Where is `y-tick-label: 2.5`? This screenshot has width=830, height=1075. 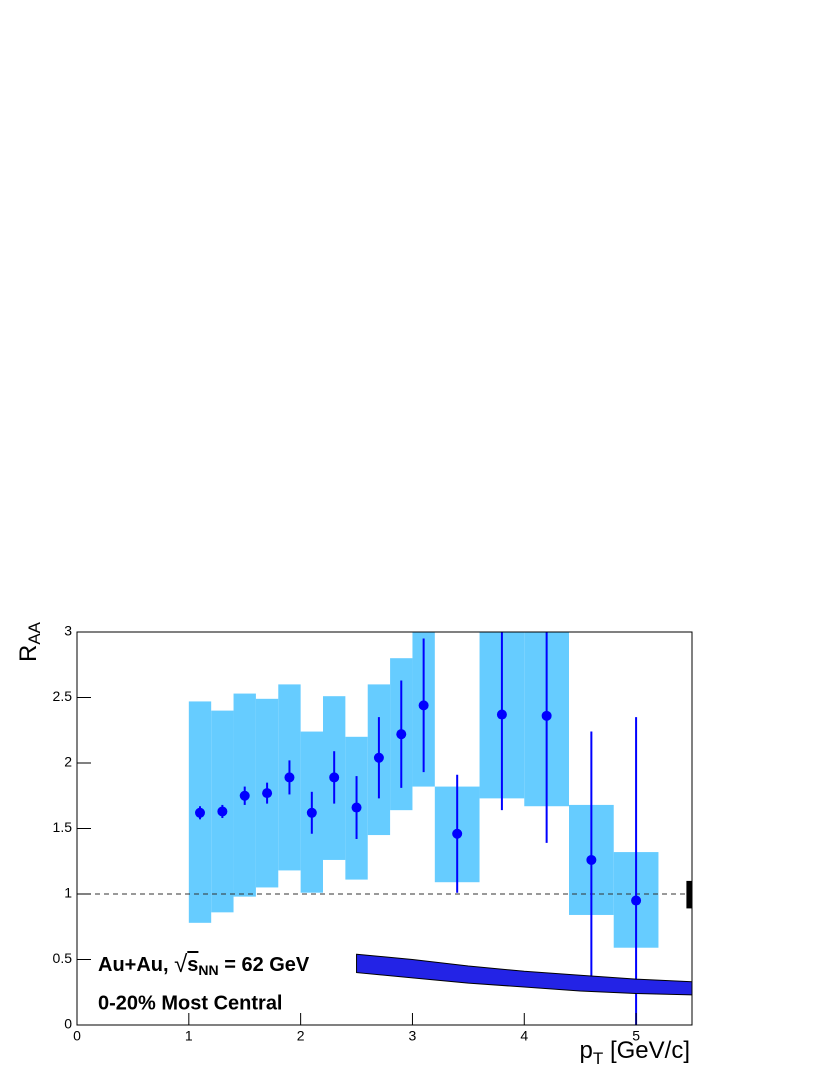 y-tick-label: 2.5 is located at coordinates (63, 696).